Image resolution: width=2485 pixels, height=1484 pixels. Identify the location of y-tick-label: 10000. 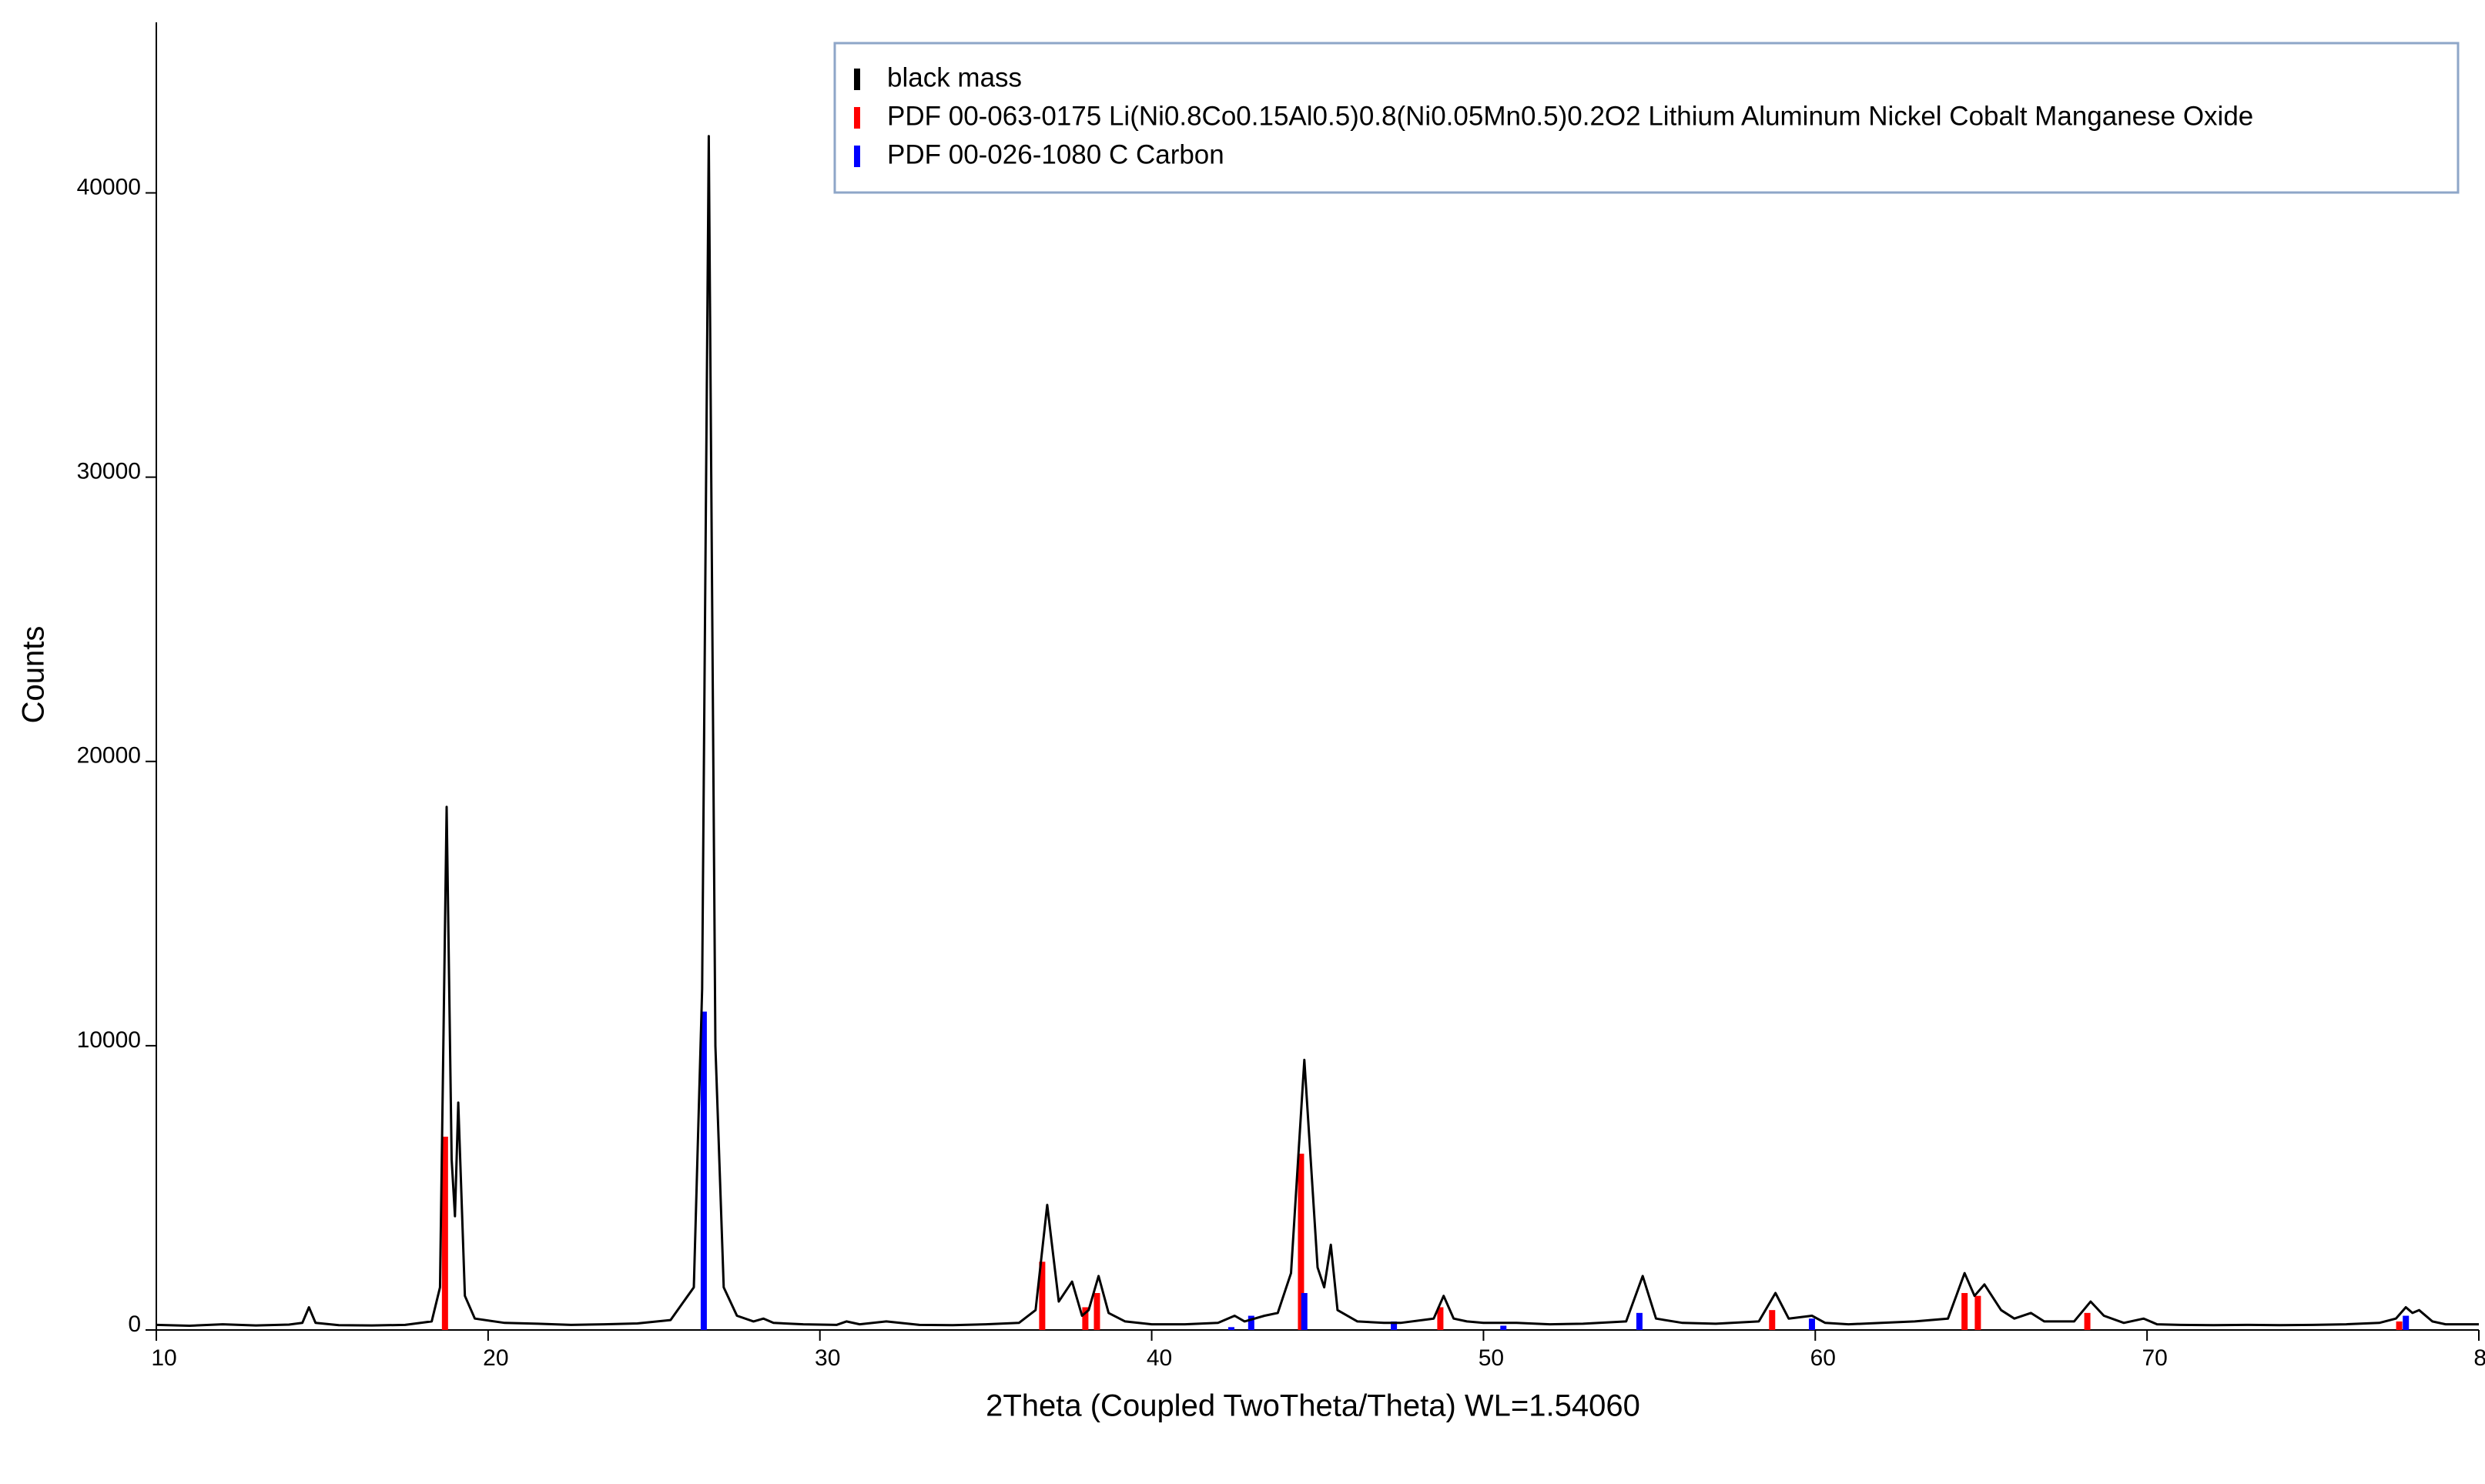
(109, 1040).